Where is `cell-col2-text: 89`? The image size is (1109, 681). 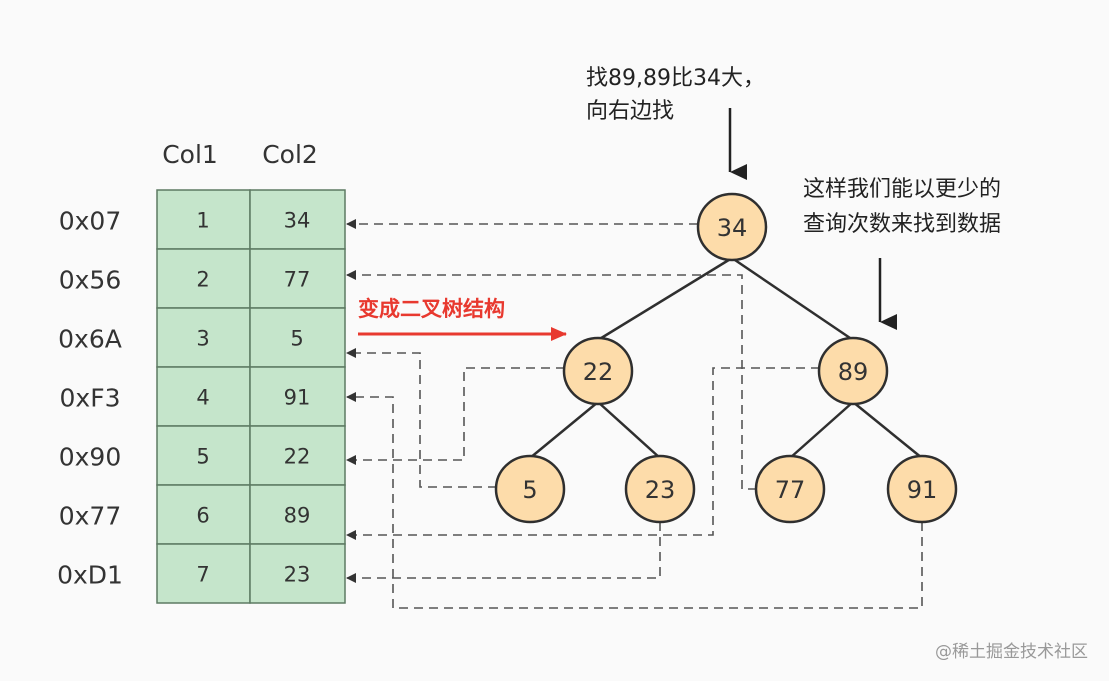 cell-col2-text: 89 is located at coordinates (297, 516).